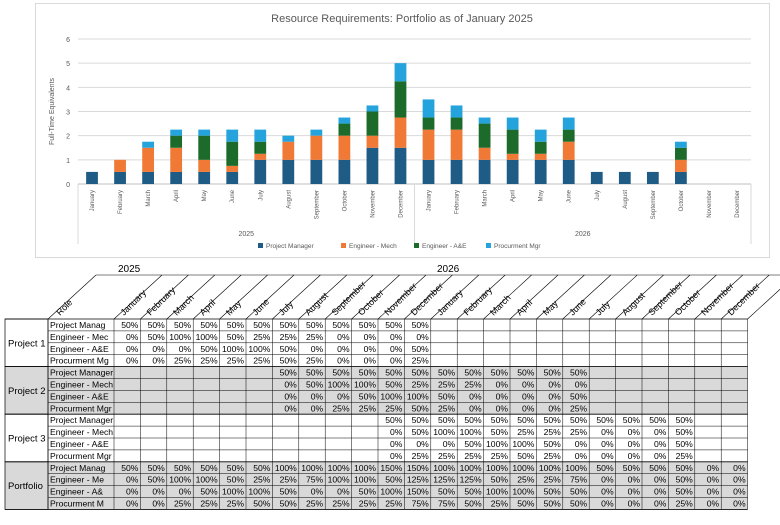 The height and width of the screenshot is (525, 780). Describe the element at coordinates (343, 245) in the screenshot. I see `legend-swatch` at that location.